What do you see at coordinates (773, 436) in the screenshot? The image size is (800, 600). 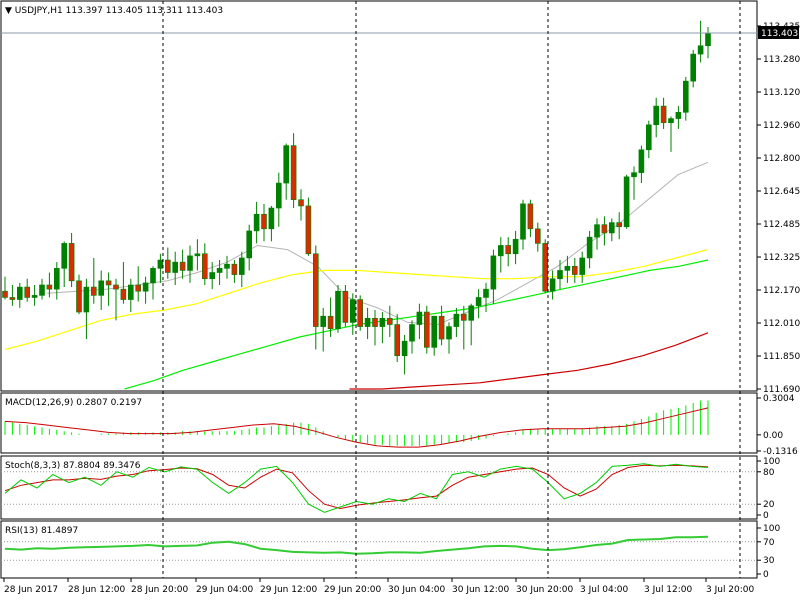 I see `macd-tick-label: 0.00` at bounding box center [773, 436].